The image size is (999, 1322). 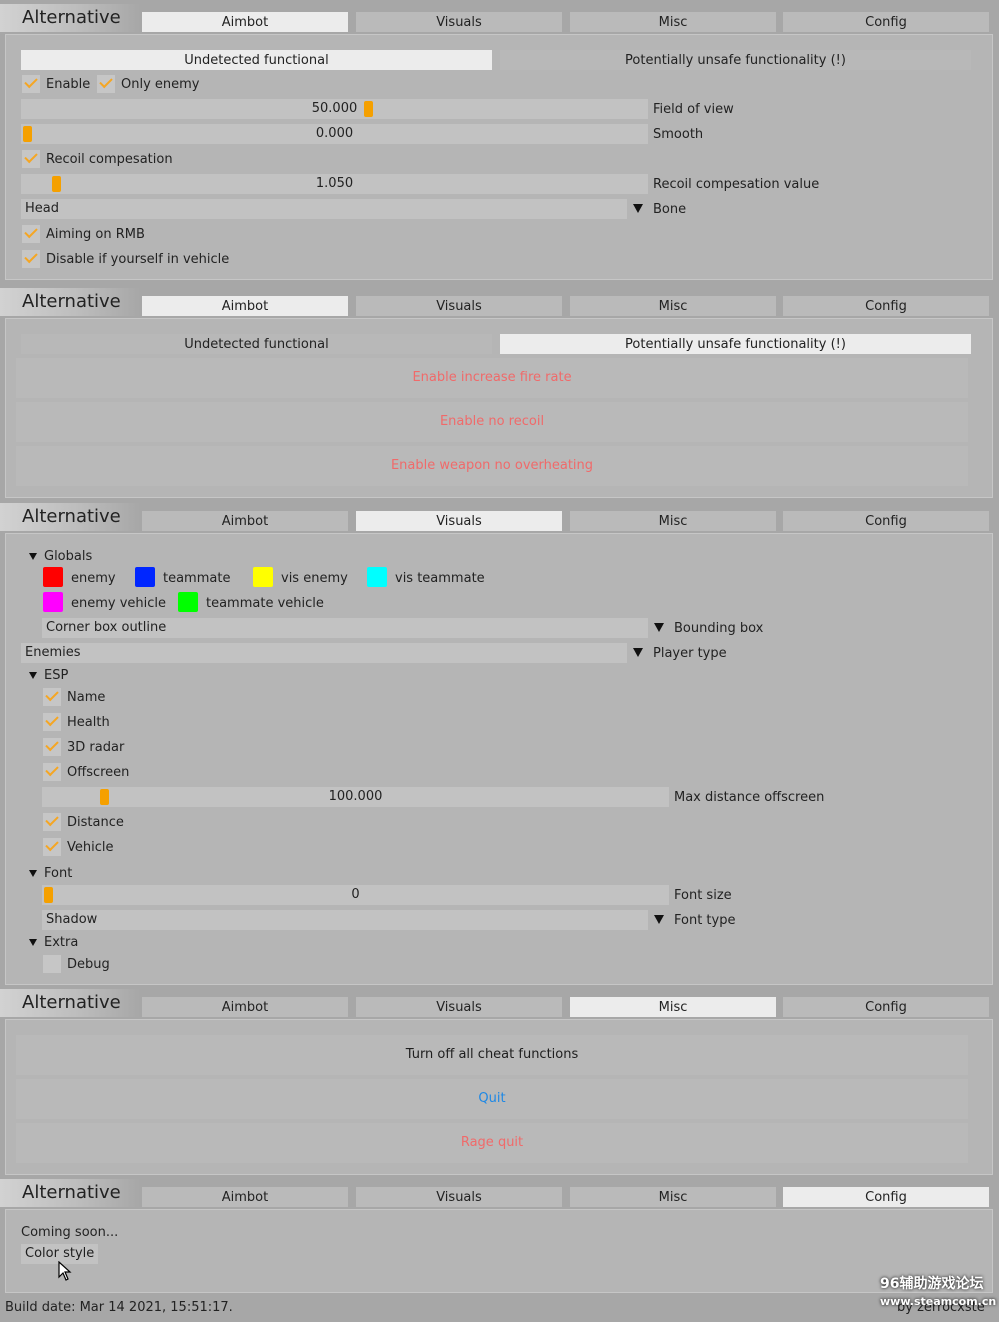 I want to click on font-type-combo: Shadow, so click(x=345, y=920).